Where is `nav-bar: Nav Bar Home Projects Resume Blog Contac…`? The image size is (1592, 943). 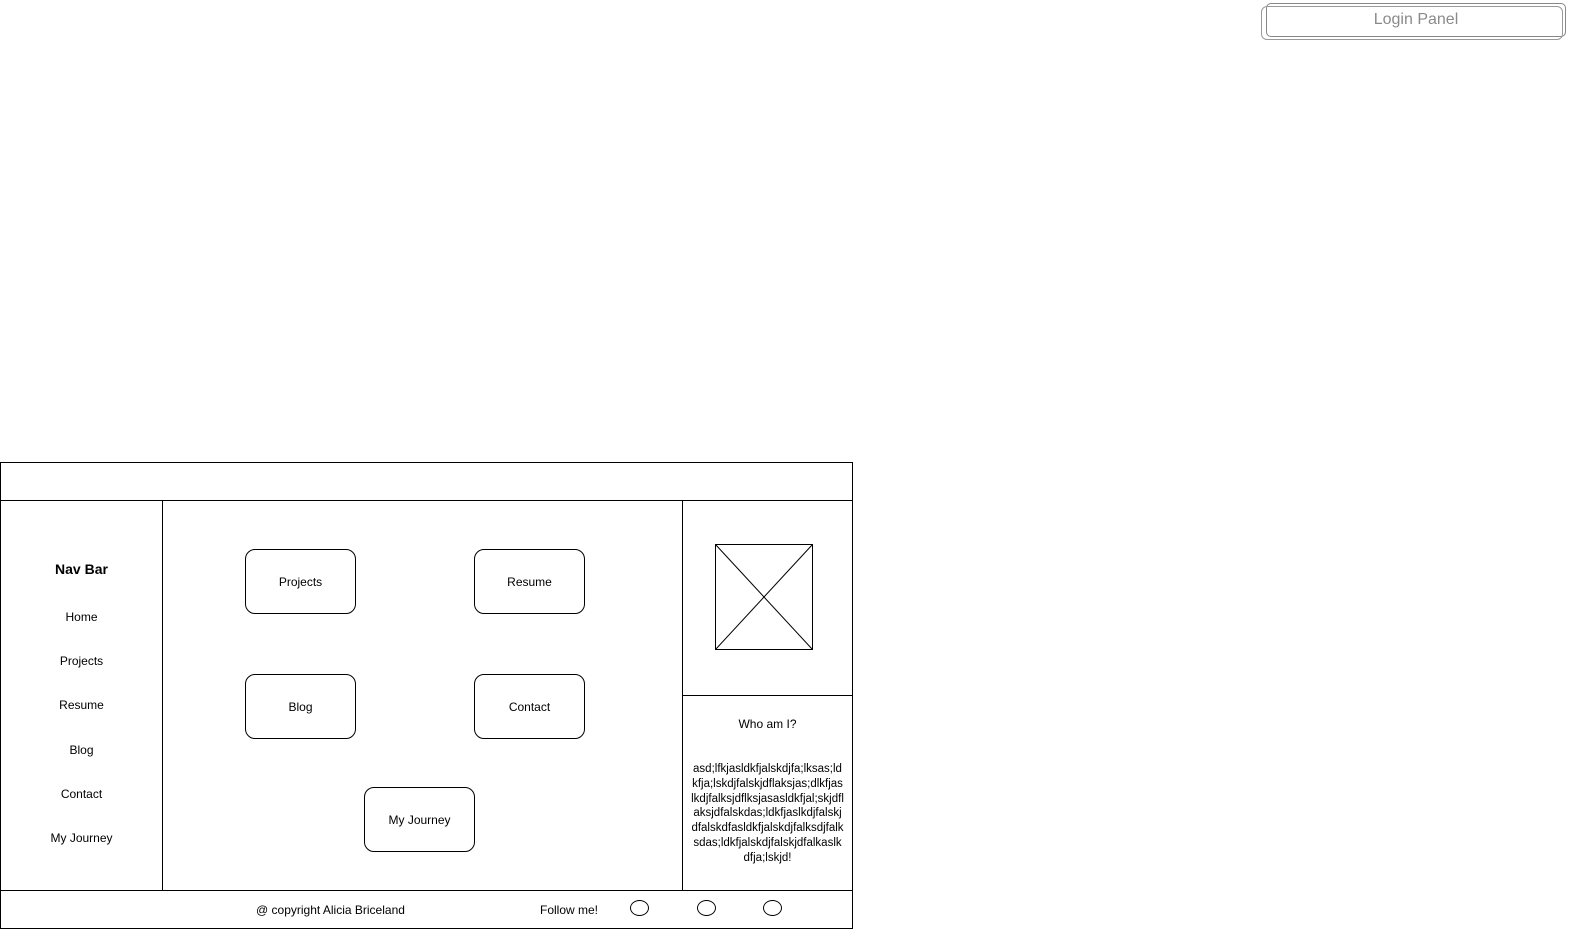 nav-bar: Nav Bar Home Projects Resume Blog Contac… is located at coordinates (81, 695).